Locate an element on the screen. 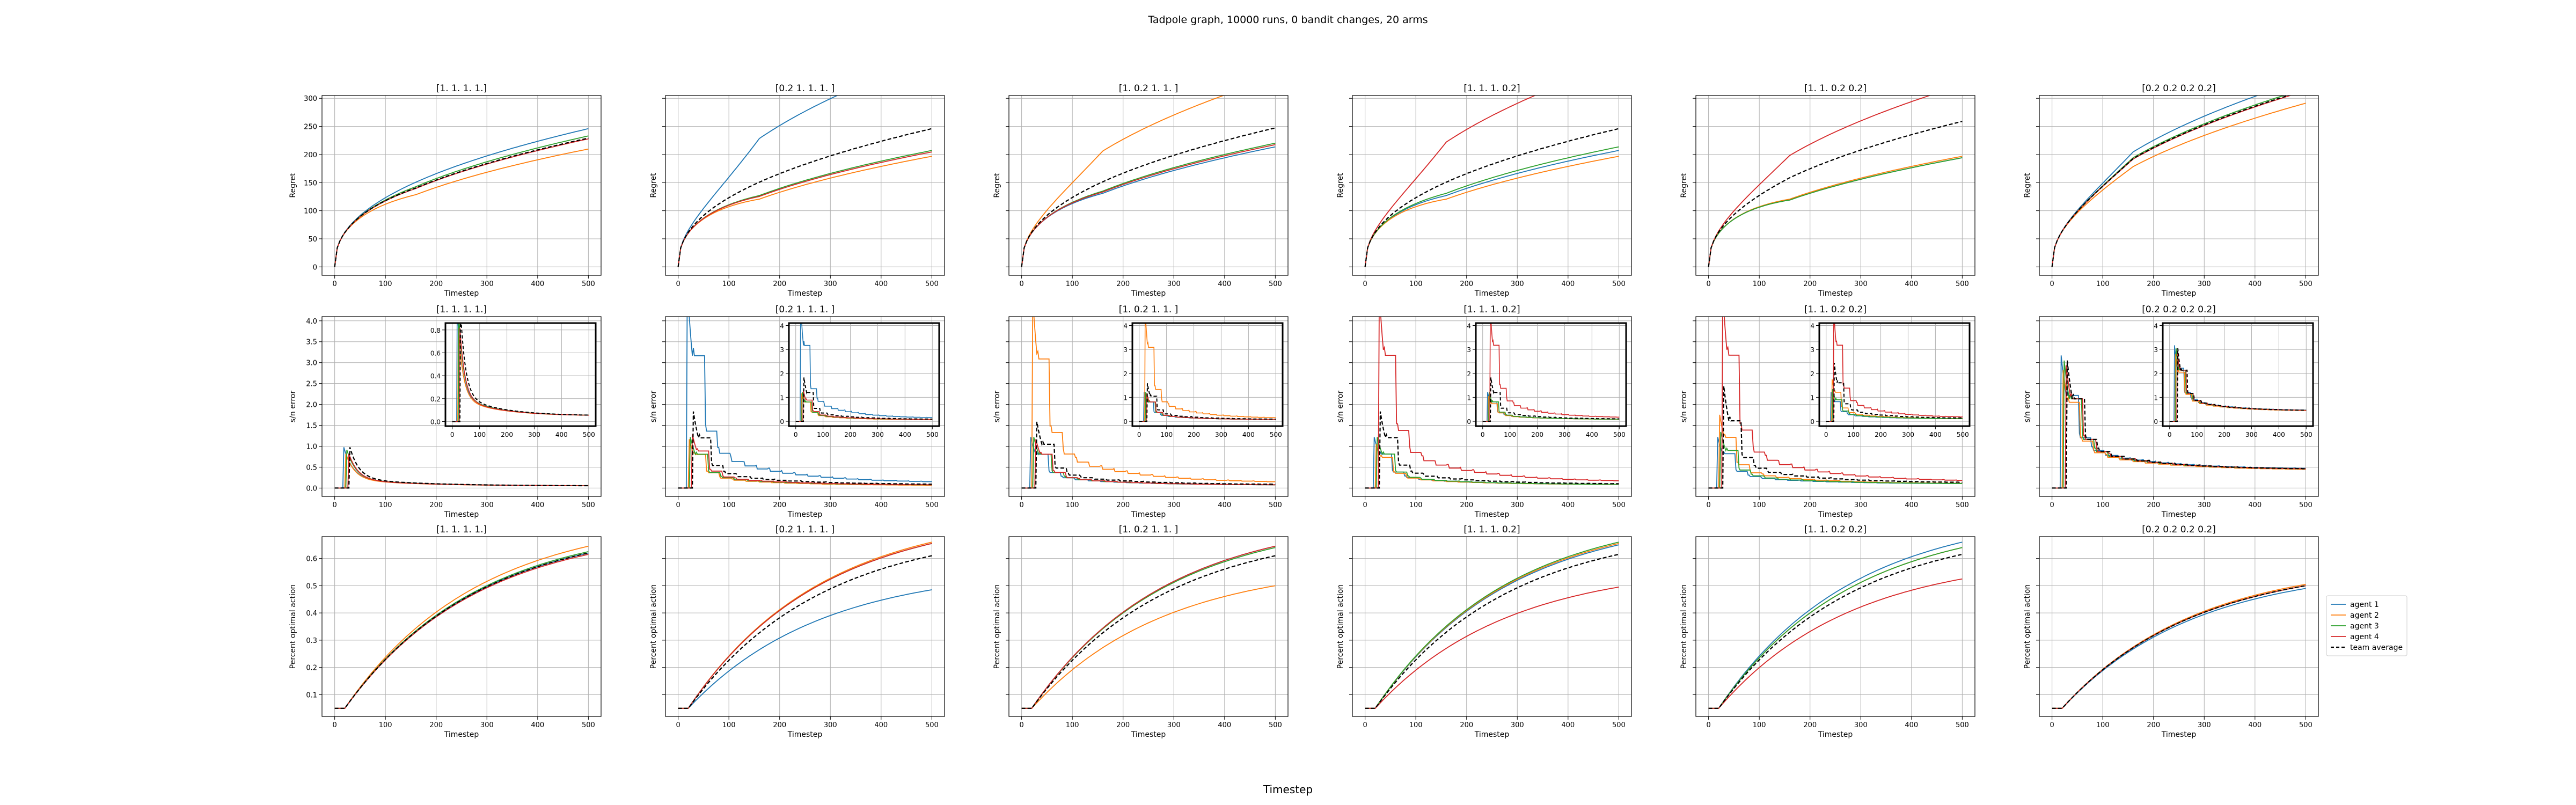 This screenshot has height=805, width=2576. inset-series-line-team-average is located at coordinates (520, 372).